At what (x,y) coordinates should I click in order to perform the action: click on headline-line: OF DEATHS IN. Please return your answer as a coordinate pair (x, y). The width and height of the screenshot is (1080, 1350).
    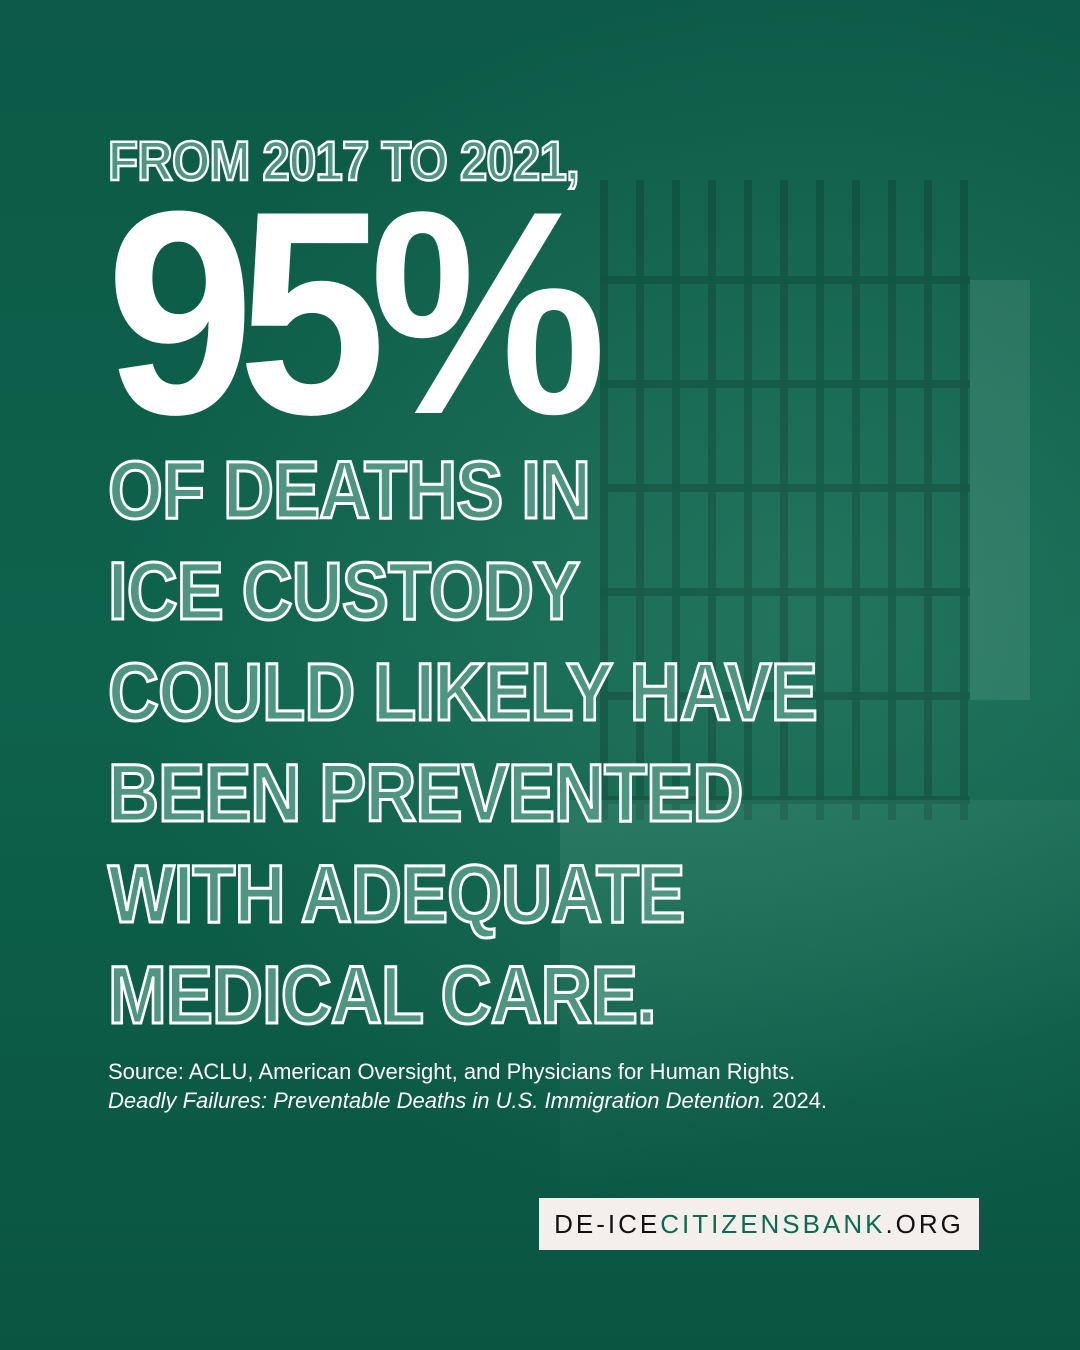
    Looking at the image, I should click on (349, 491).